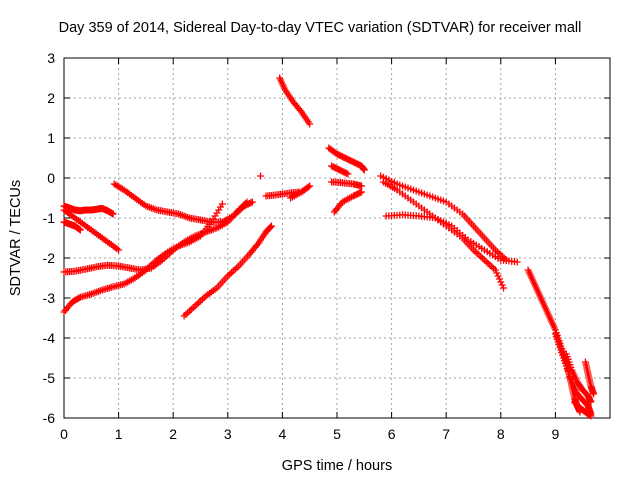  I want to click on y-tick-label: -4, so click(49, 338).